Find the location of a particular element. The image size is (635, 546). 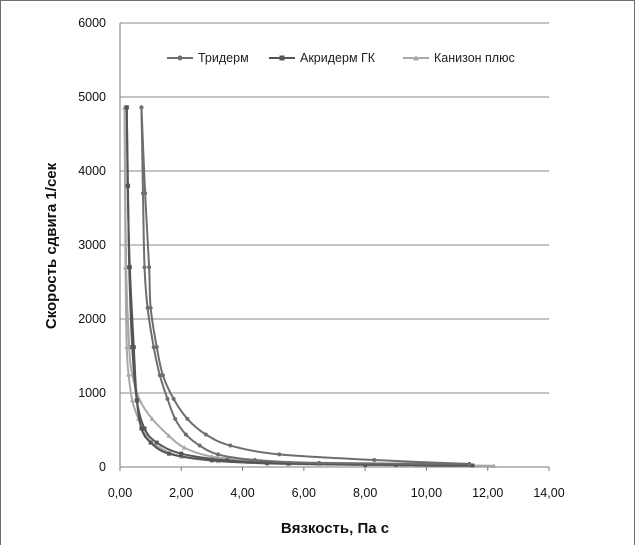

legend-item-triderm: Тридерм is located at coordinates (208, 58).